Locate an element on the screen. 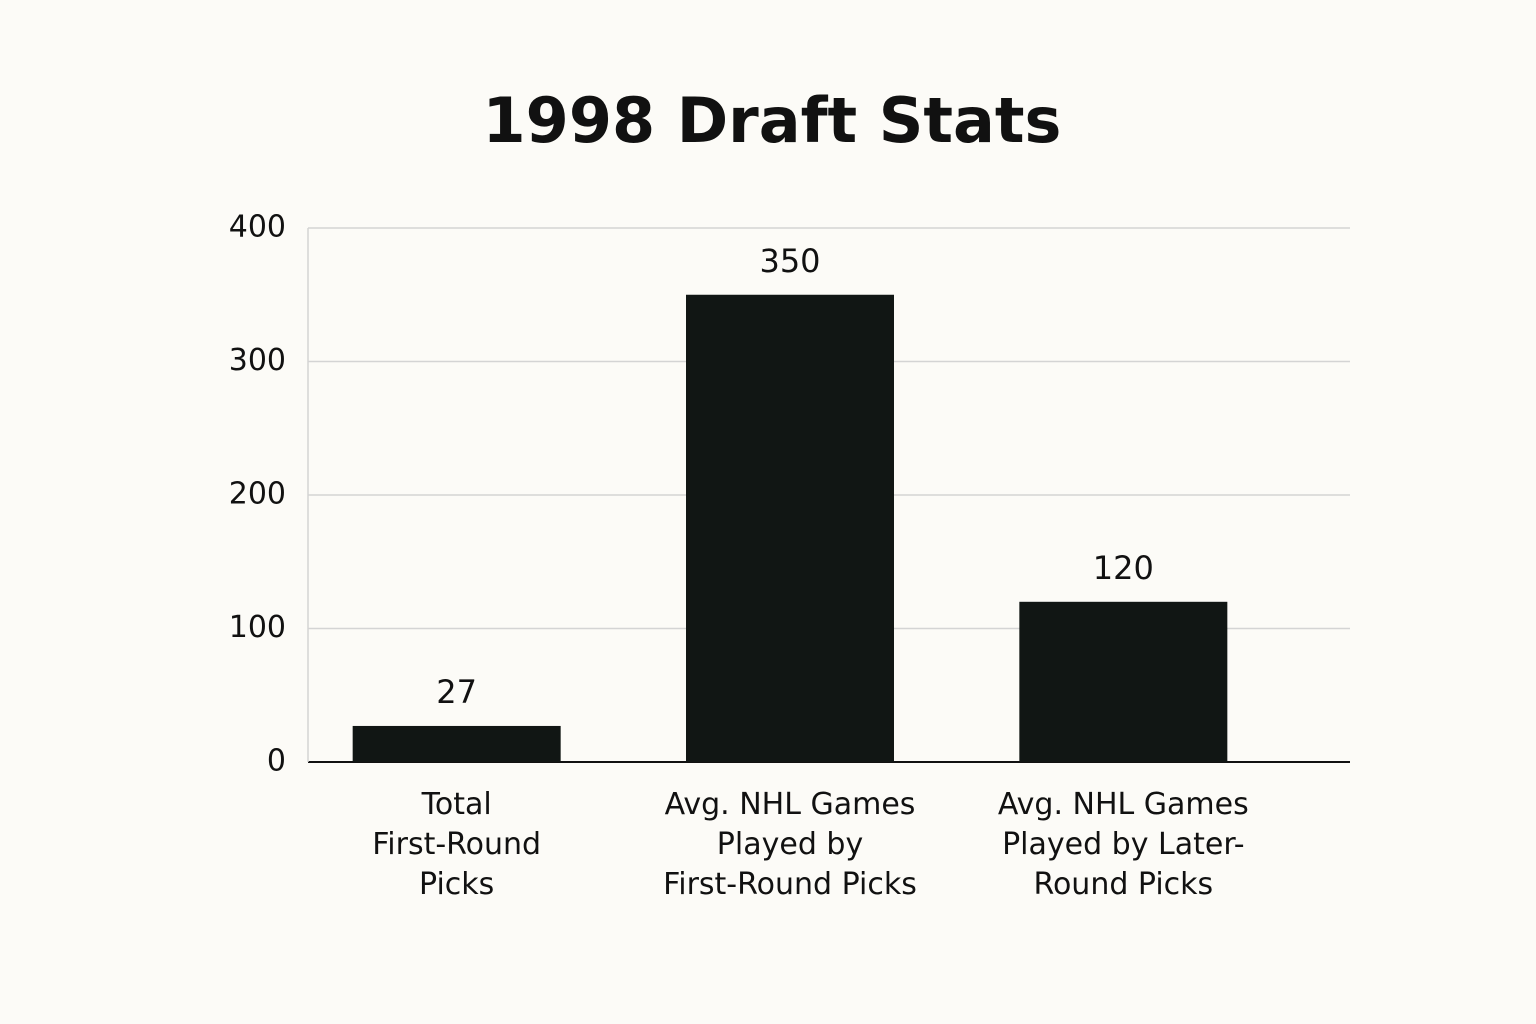 This screenshot has width=1536, height=1024. x-tick-label: Total First-Round Picks is located at coordinates (456, 844).